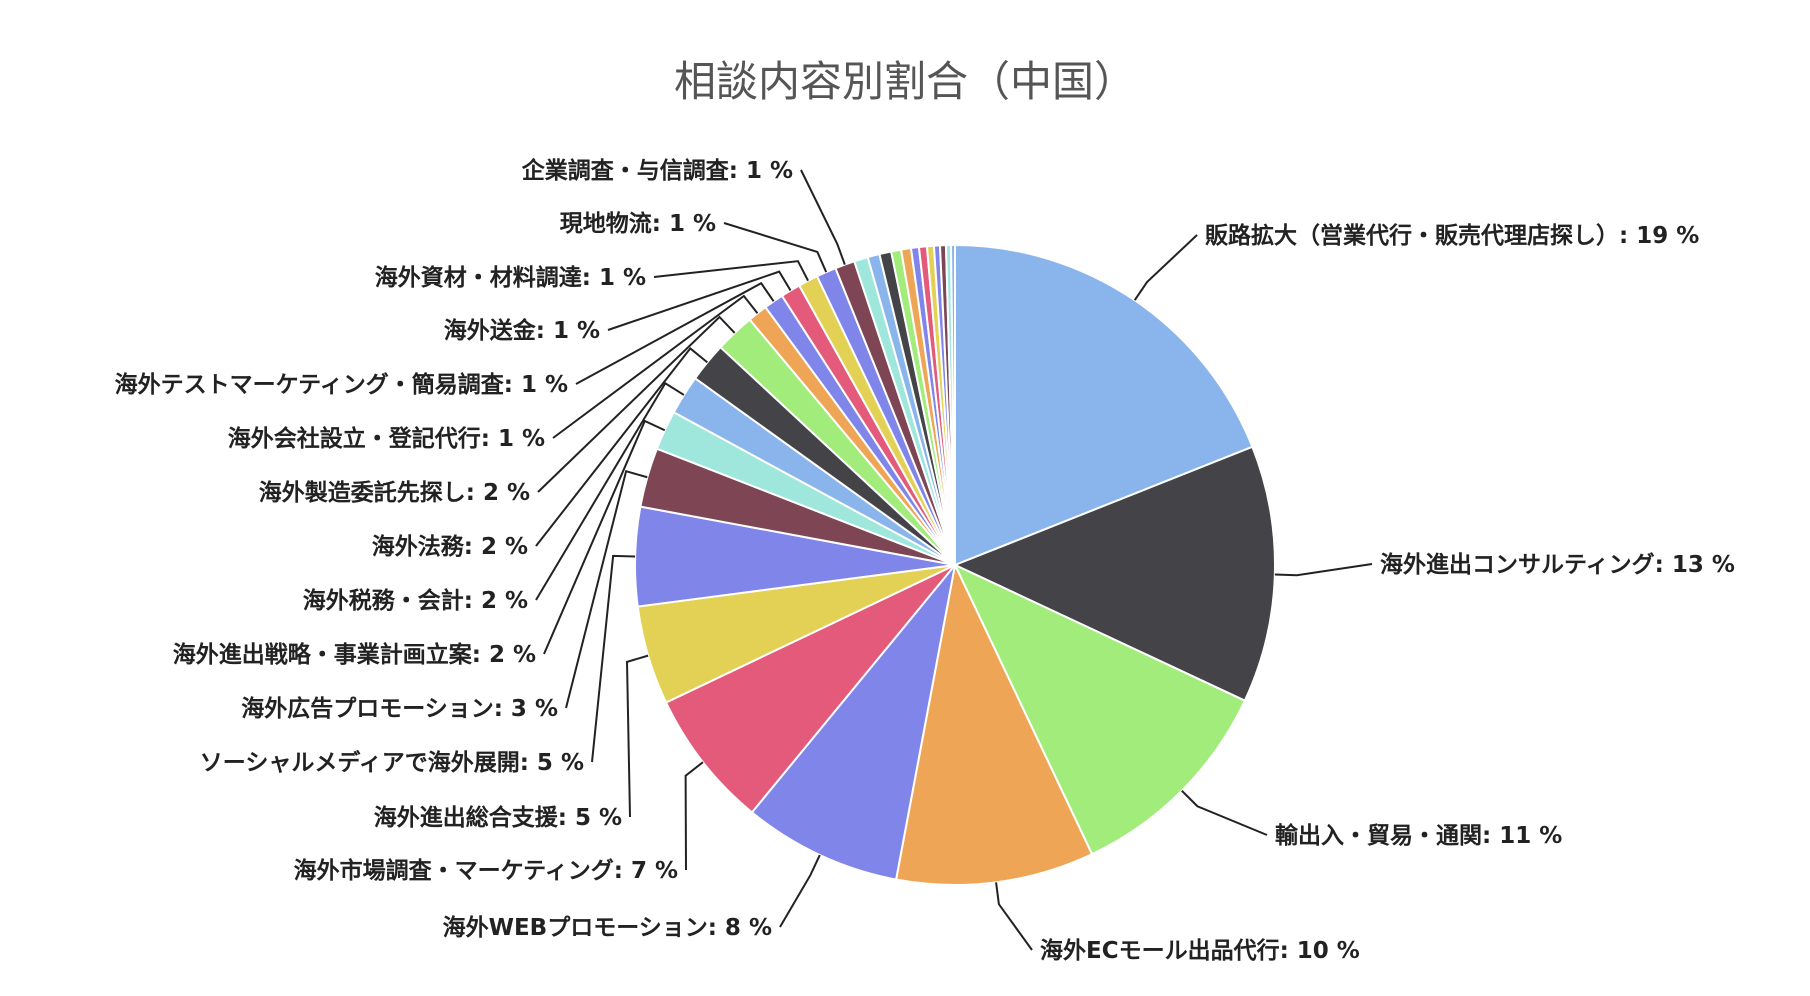  What do you see at coordinates (510, 277) in the screenshot?
I see `slice-label: 海外資材・材料調達: 1 %` at bounding box center [510, 277].